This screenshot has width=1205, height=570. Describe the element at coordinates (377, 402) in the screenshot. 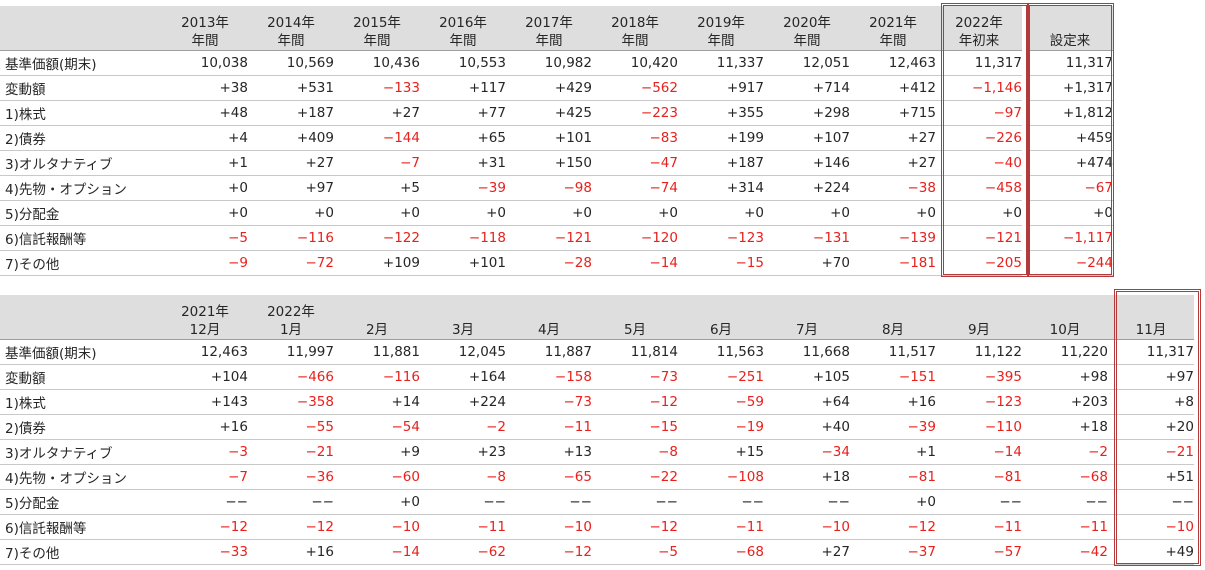

I see `table-cell: +14` at that location.